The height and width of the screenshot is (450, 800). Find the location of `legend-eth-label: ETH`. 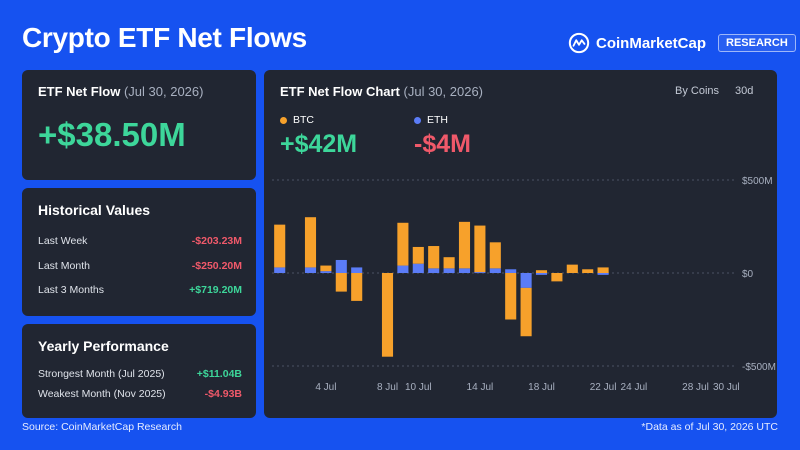

legend-eth-label: ETH is located at coordinates (437, 120).